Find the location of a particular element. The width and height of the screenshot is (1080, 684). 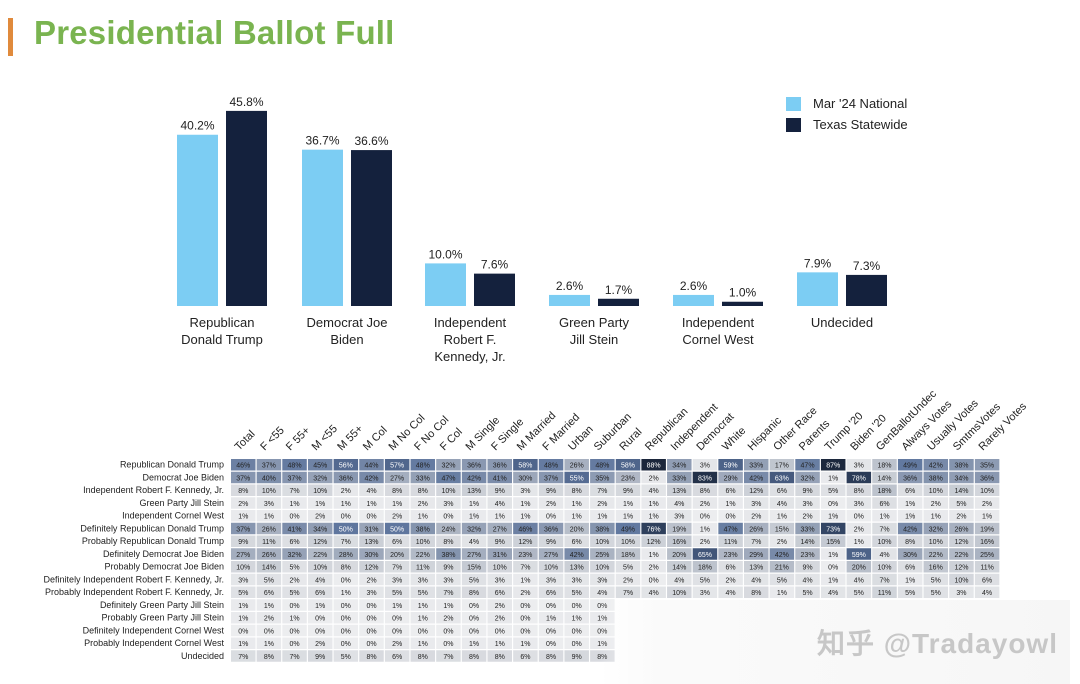

table-cell-value: 37% is located at coordinates (551, 478).